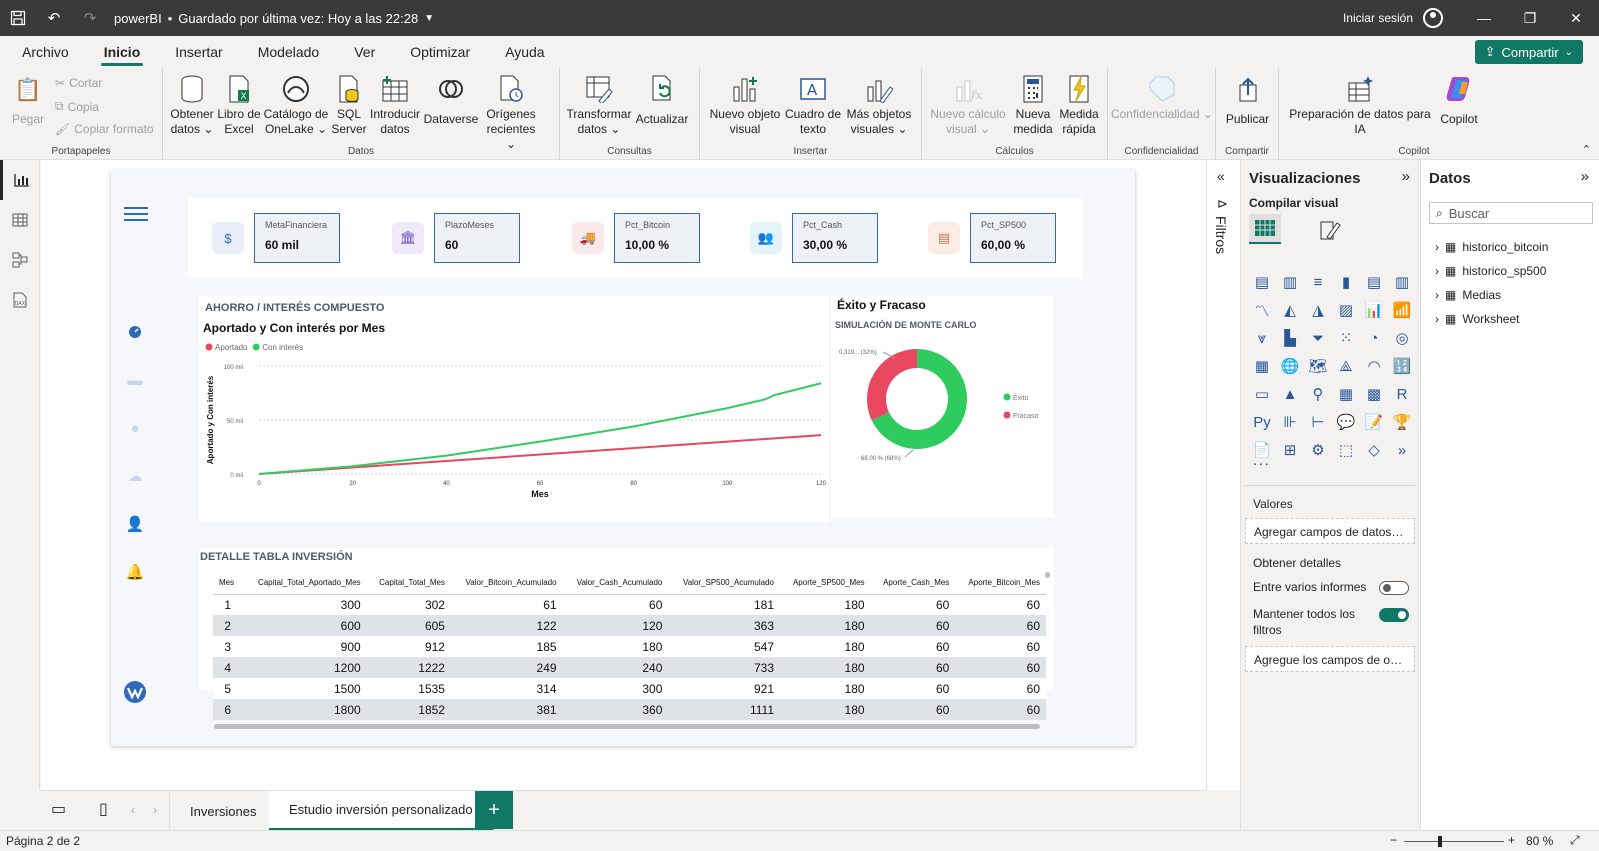 The height and width of the screenshot is (851, 1599). I want to click on recent-sources-button: Orígenes recientes ⌄, so click(511, 113).